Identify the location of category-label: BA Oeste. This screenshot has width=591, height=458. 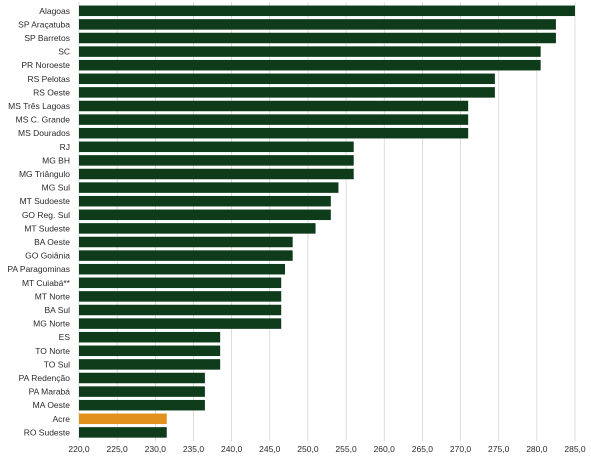
(52, 242).